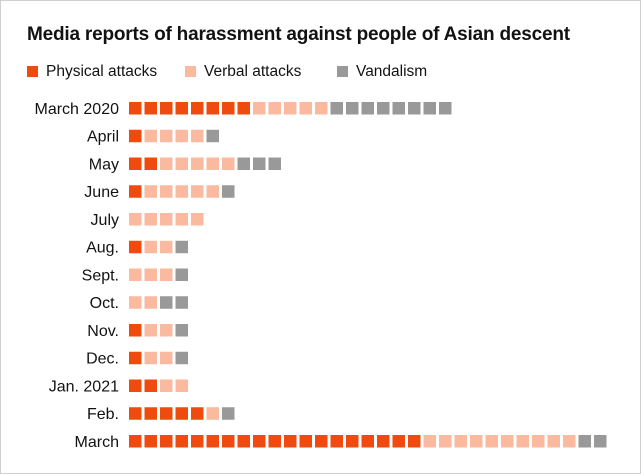  I want to click on row-7: Oct., so click(139, 303).